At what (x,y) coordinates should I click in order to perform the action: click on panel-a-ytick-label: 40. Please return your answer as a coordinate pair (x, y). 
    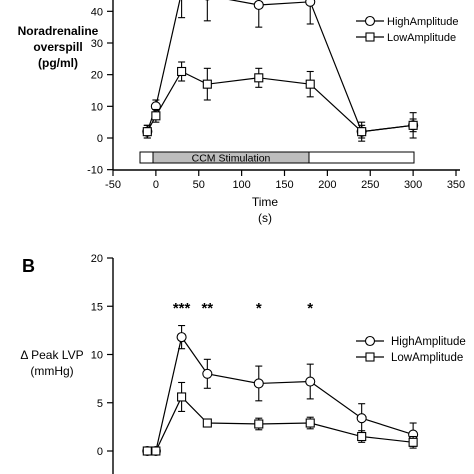
    Looking at the image, I should click on (97, 12).